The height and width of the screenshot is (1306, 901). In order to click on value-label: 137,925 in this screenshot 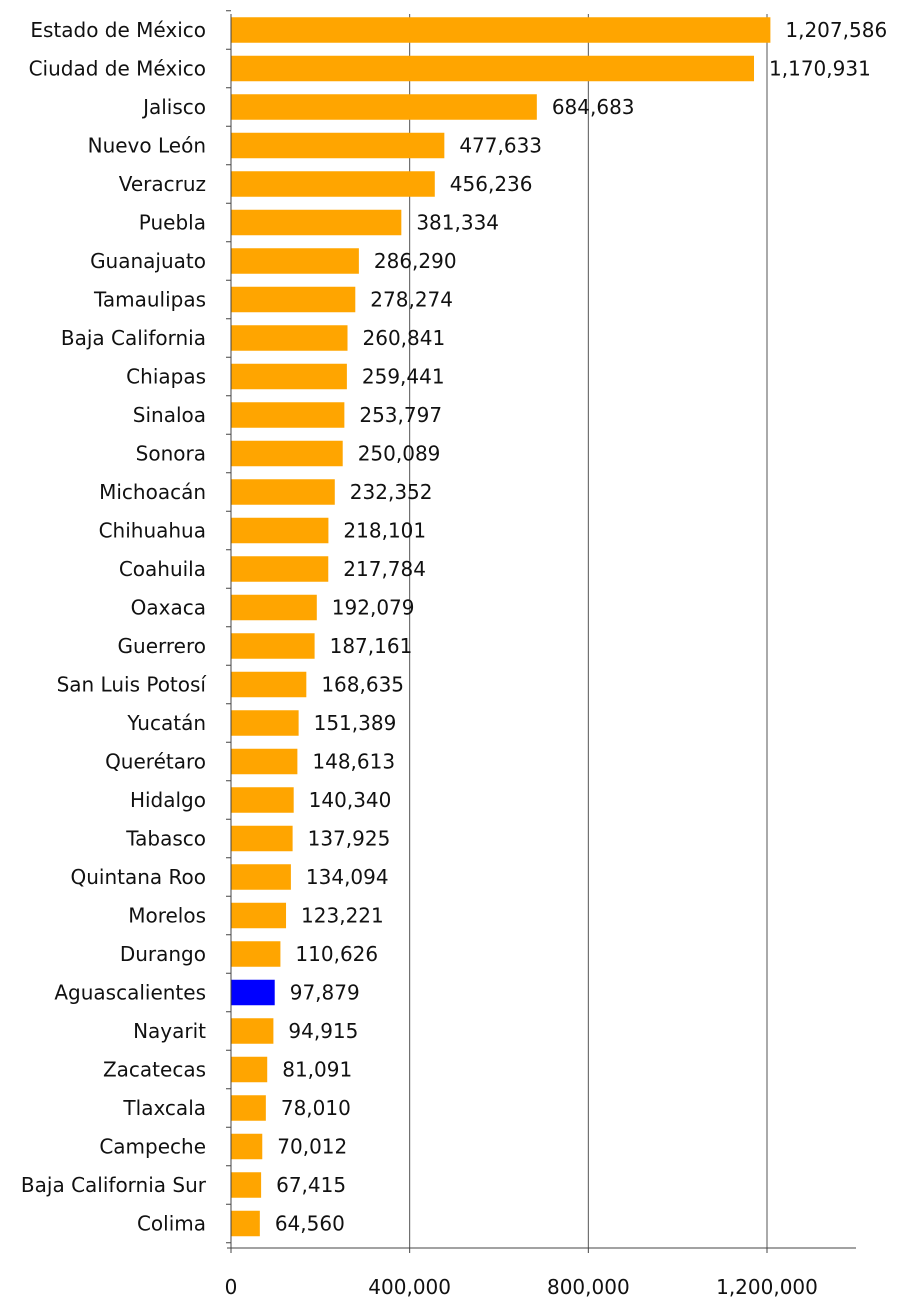, I will do `click(349, 839)`.